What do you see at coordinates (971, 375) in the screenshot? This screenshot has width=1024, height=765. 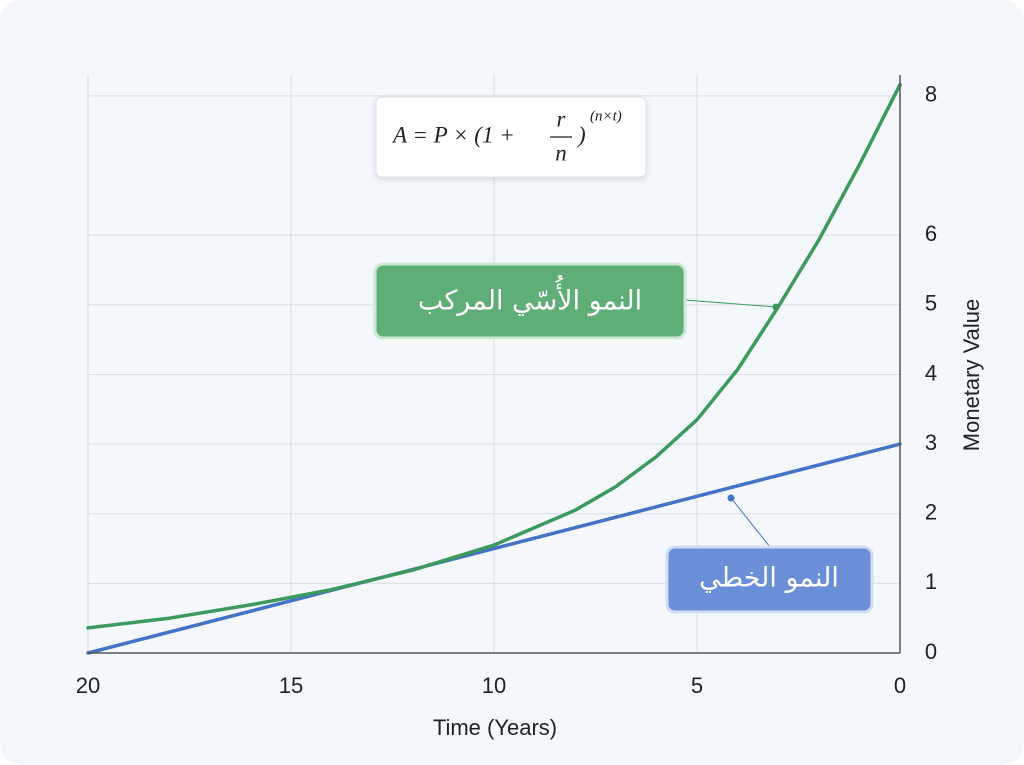 I see `y-axis-title: Monetary Value` at bounding box center [971, 375].